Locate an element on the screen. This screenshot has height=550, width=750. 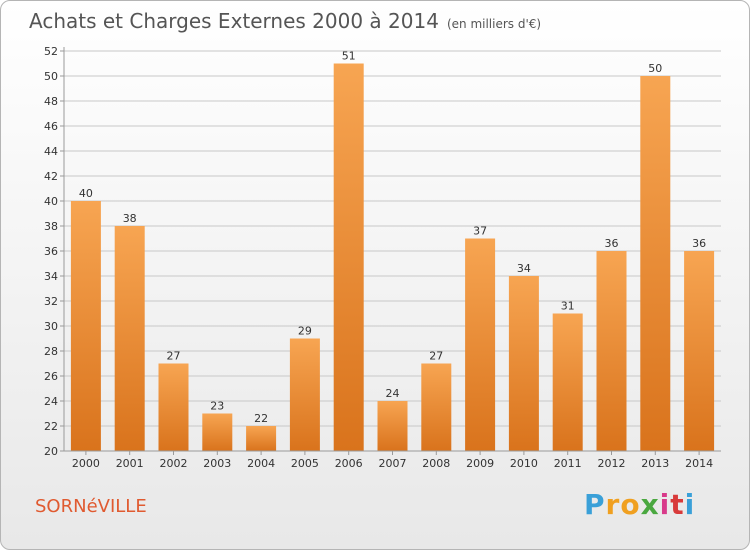
x-tick-label: 2009 is located at coordinates (480, 463).